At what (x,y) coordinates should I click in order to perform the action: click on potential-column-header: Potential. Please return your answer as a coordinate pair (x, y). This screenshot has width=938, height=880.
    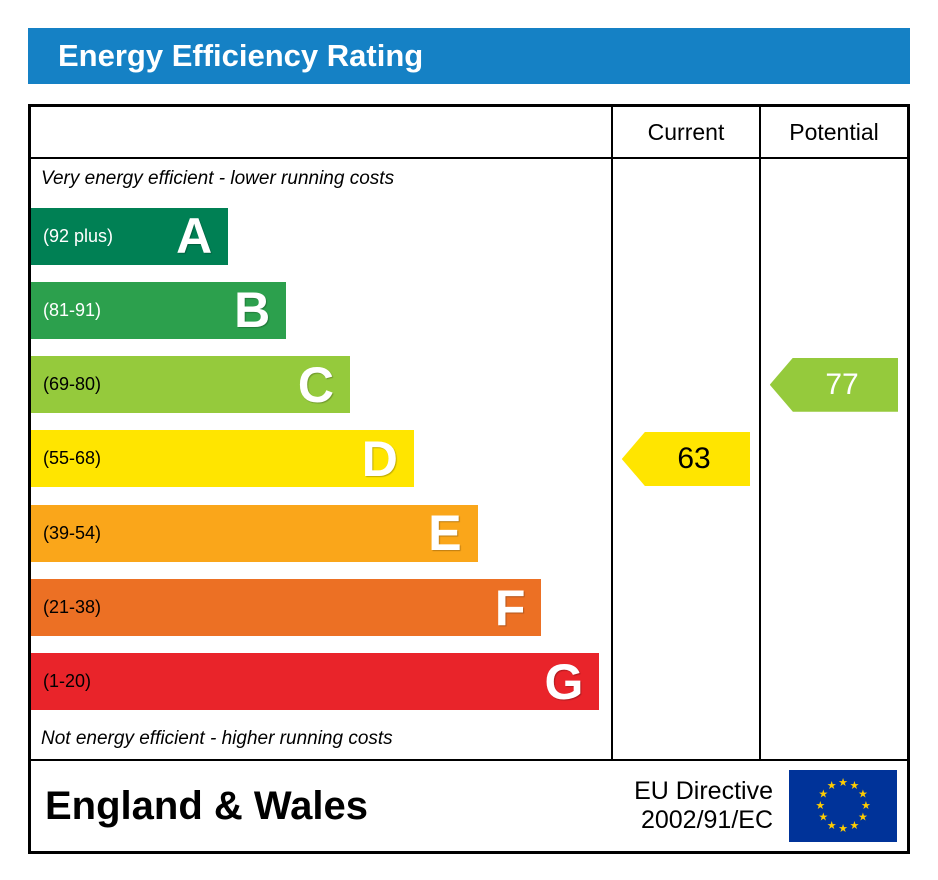
    Looking at the image, I should click on (833, 132).